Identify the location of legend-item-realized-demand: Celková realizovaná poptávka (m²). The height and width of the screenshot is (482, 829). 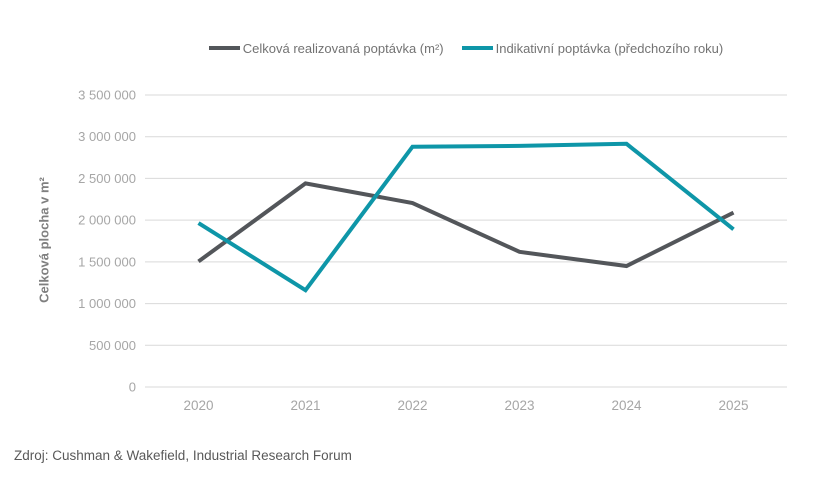
(326, 48).